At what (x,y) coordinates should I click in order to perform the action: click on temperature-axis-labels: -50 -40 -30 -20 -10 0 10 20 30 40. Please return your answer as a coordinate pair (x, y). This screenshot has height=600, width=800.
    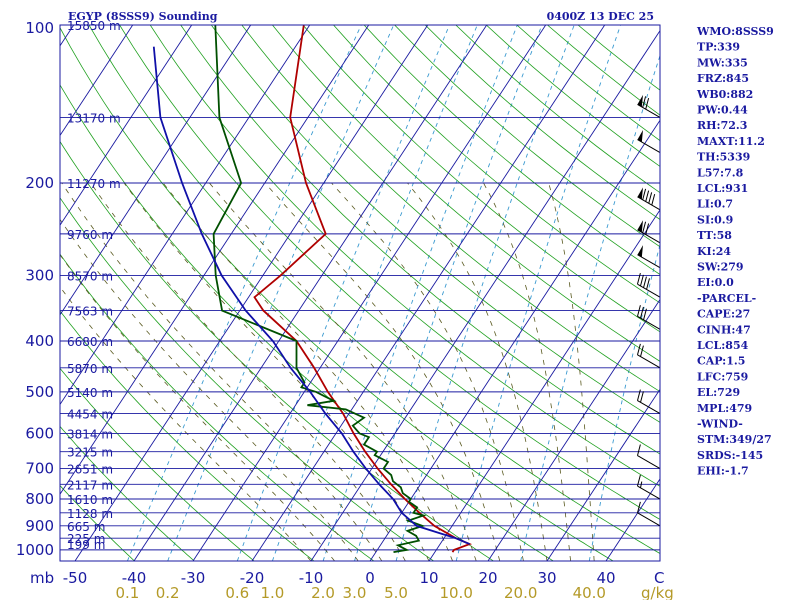
    Looking at the image, I should click on (339, 578).